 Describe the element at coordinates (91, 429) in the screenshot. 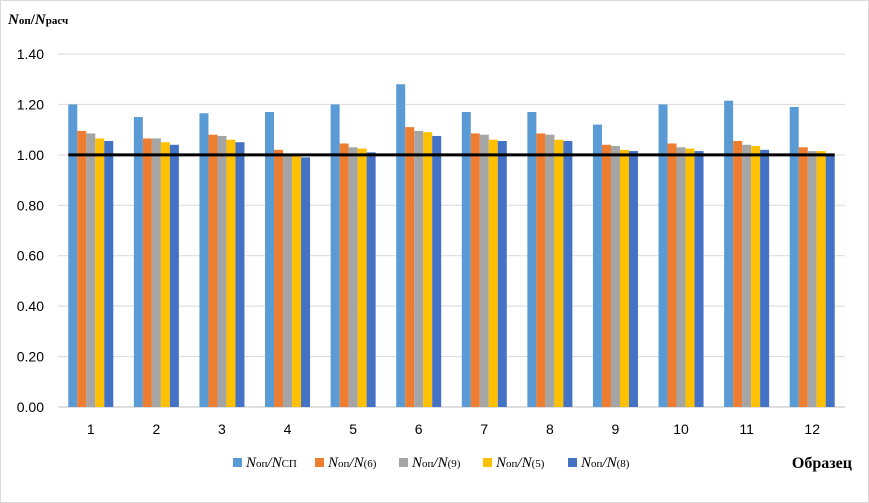

I see `x-tick-label: 1` at that location.